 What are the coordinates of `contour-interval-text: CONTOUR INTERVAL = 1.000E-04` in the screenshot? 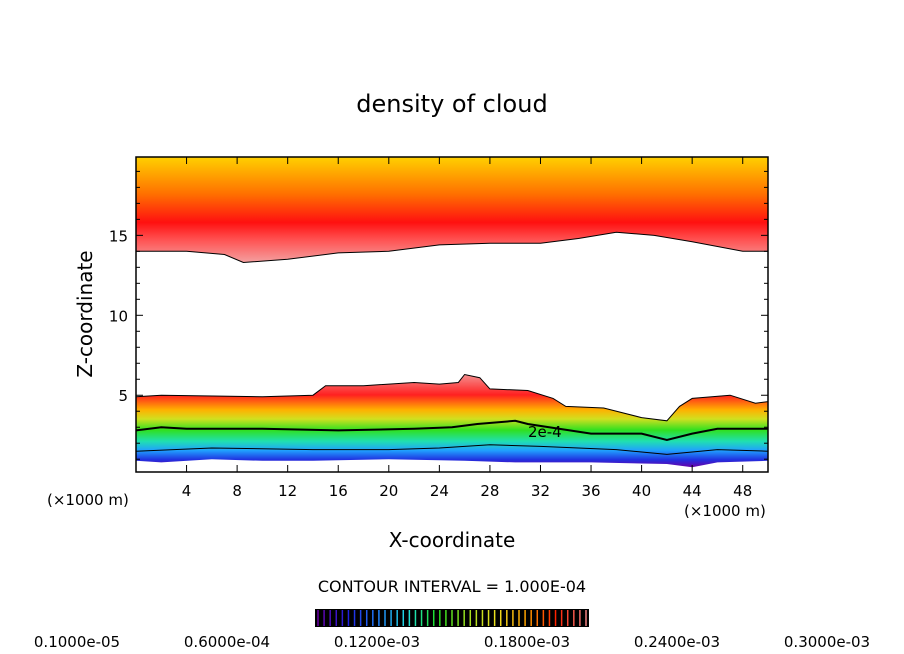 It's located at (452, 586).